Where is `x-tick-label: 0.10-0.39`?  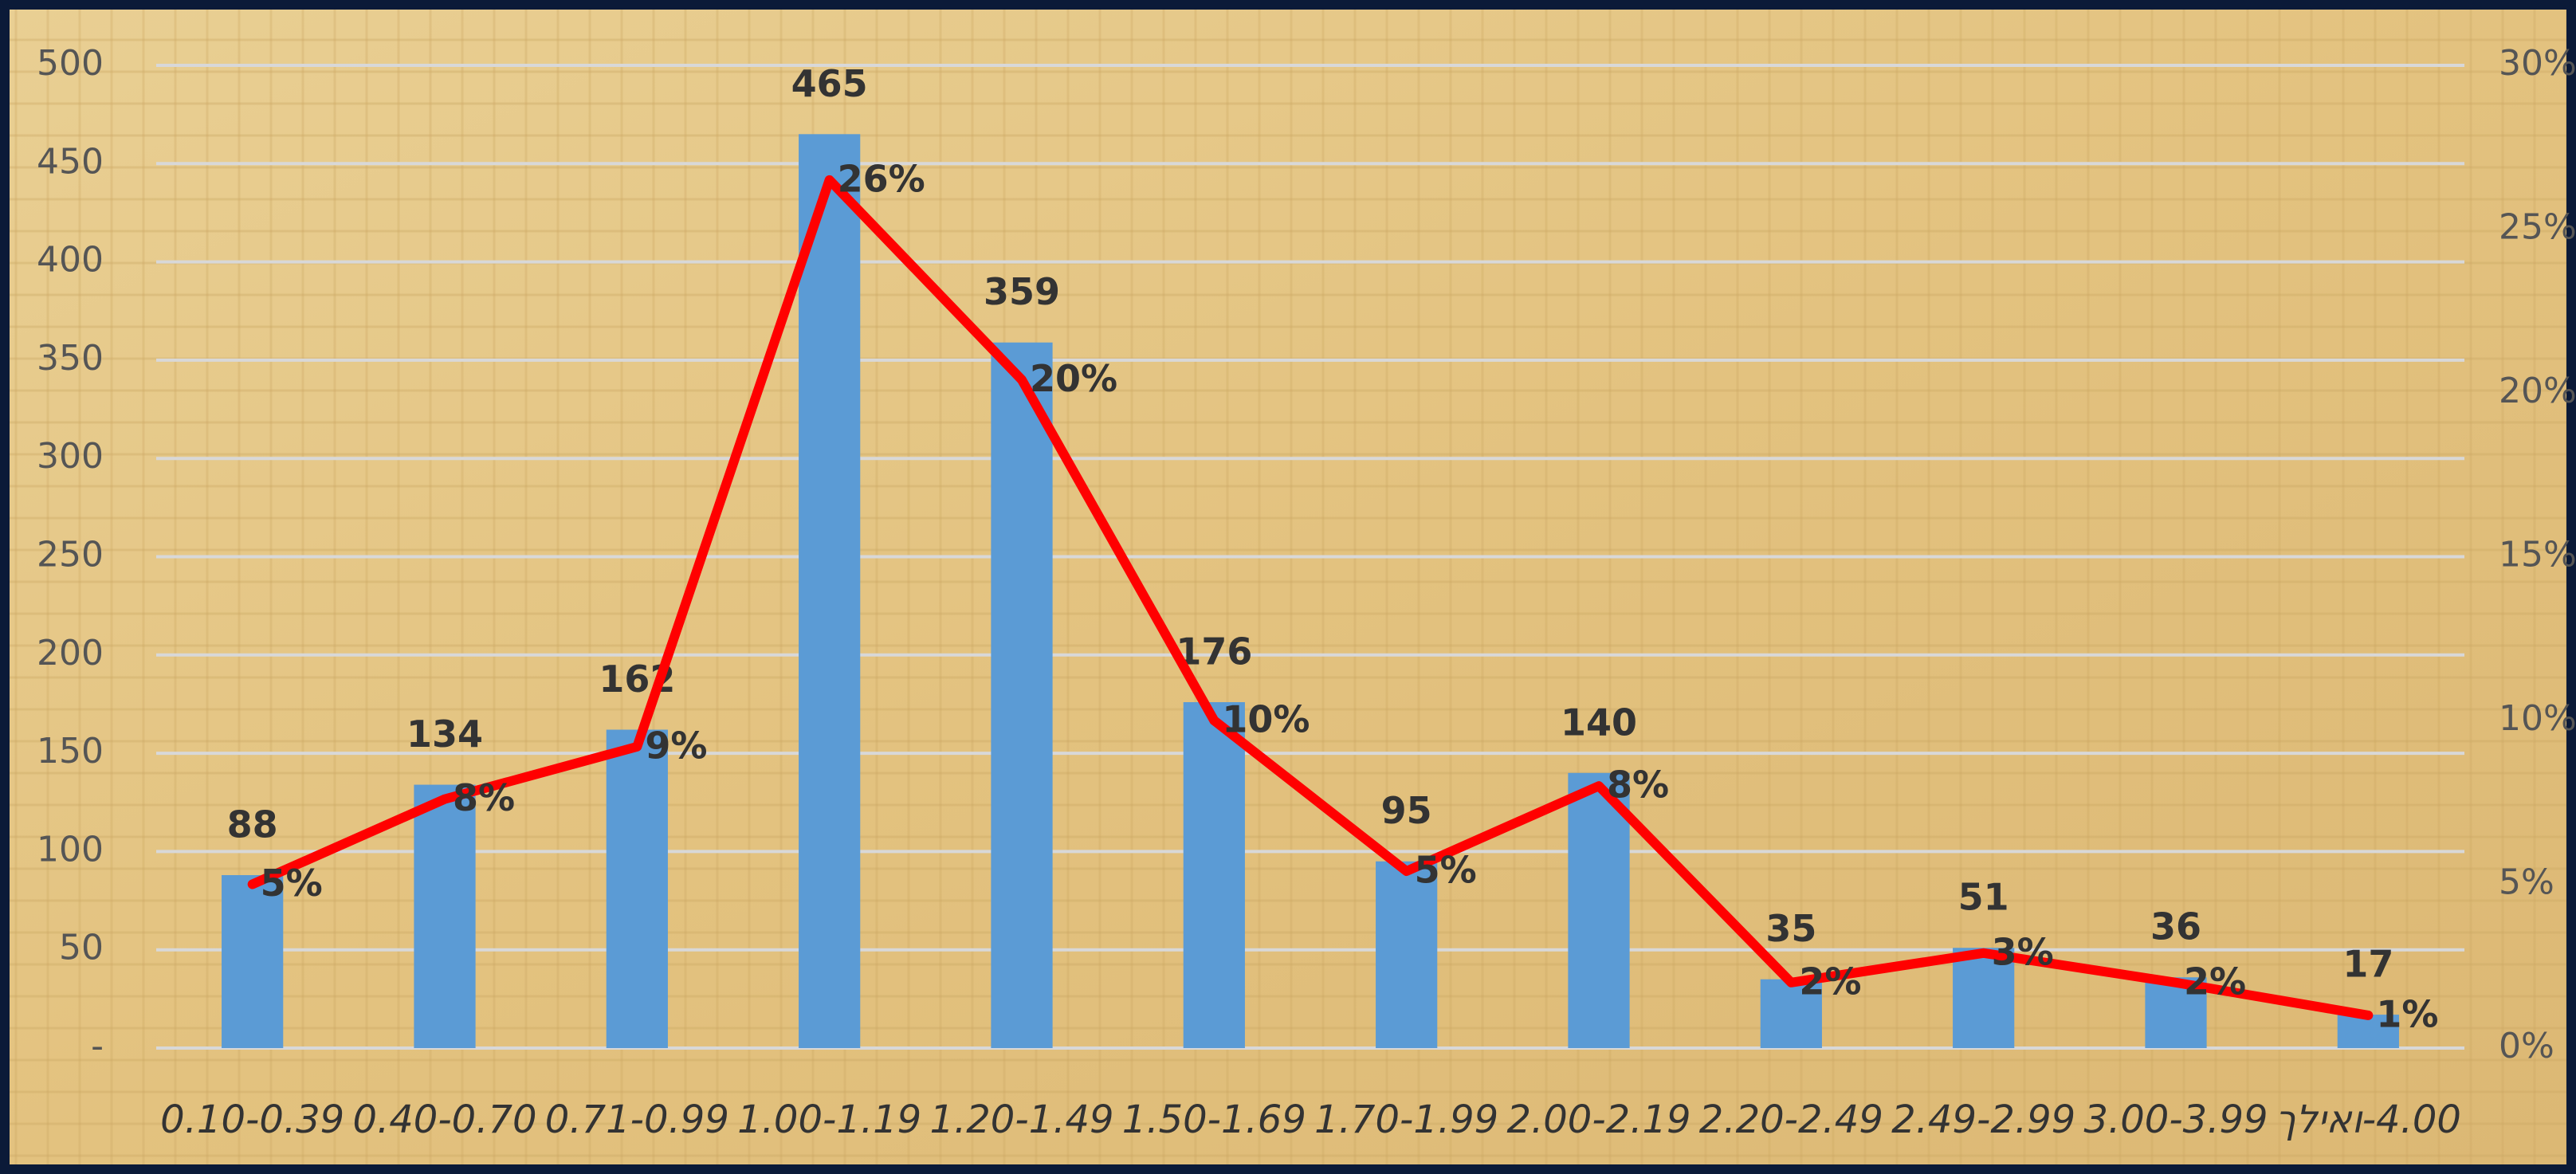 x-tick-label: 0.10-0.39 is located at coordinates (252, 1120).